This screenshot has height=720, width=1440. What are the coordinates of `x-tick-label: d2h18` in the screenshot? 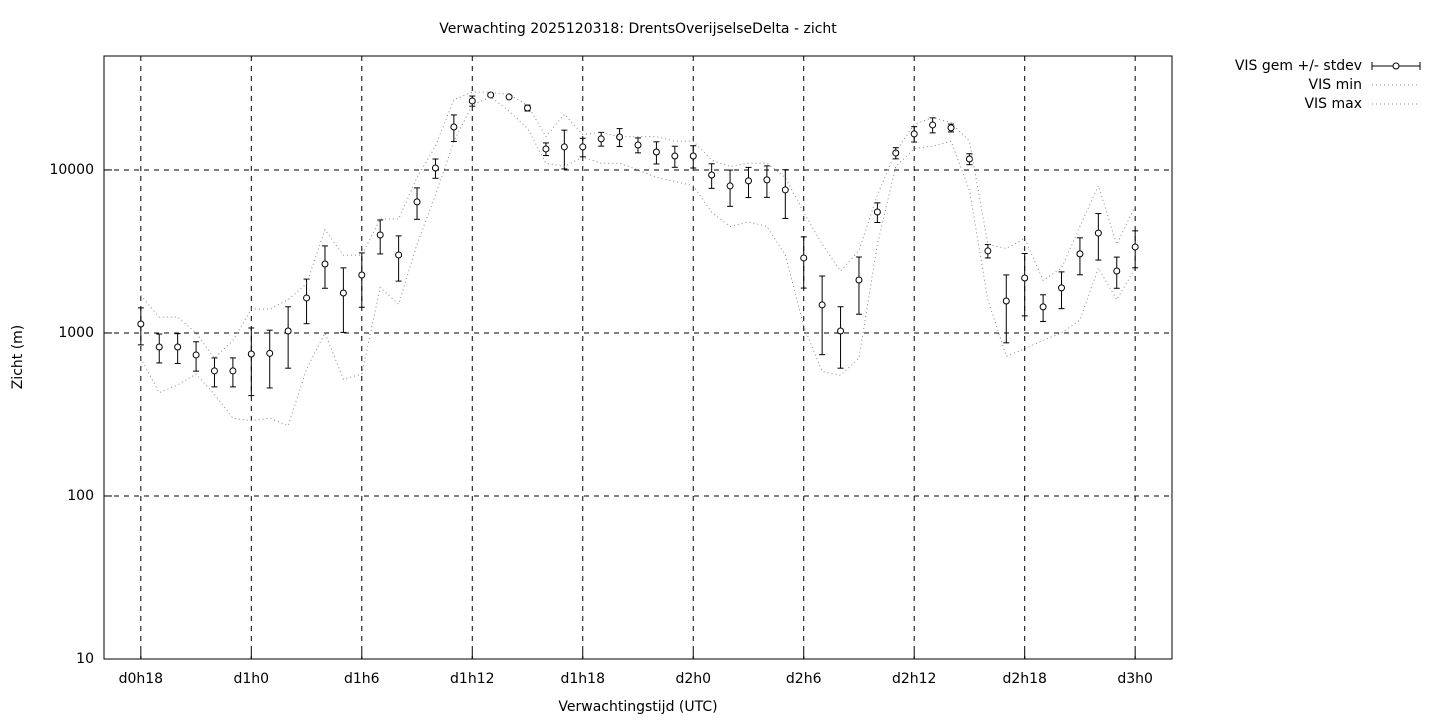 It's located at (1024, 679).